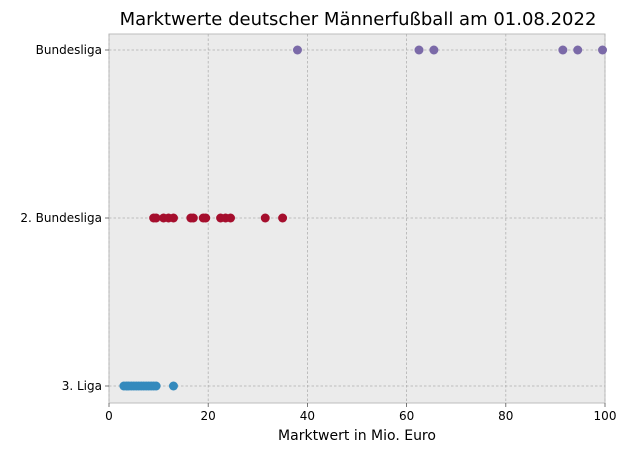 This screenshot has width=633, height=452. What do you see at coordinates (109, 416) in the screenshot?
I see `x-tick-label: 0` at bounding box center [109, 416].